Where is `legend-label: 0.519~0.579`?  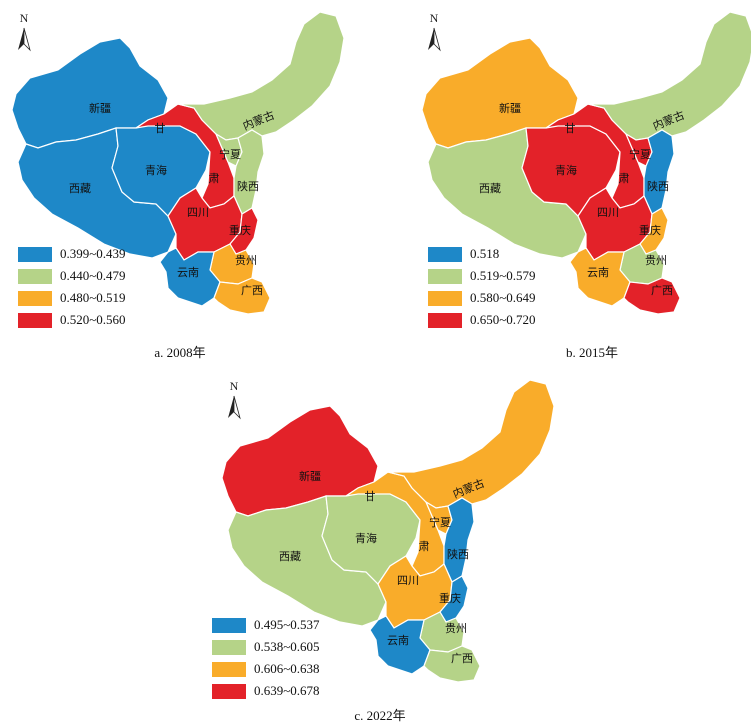
legend-label: 0.519~0.579 is located at coordinates (503, 275).